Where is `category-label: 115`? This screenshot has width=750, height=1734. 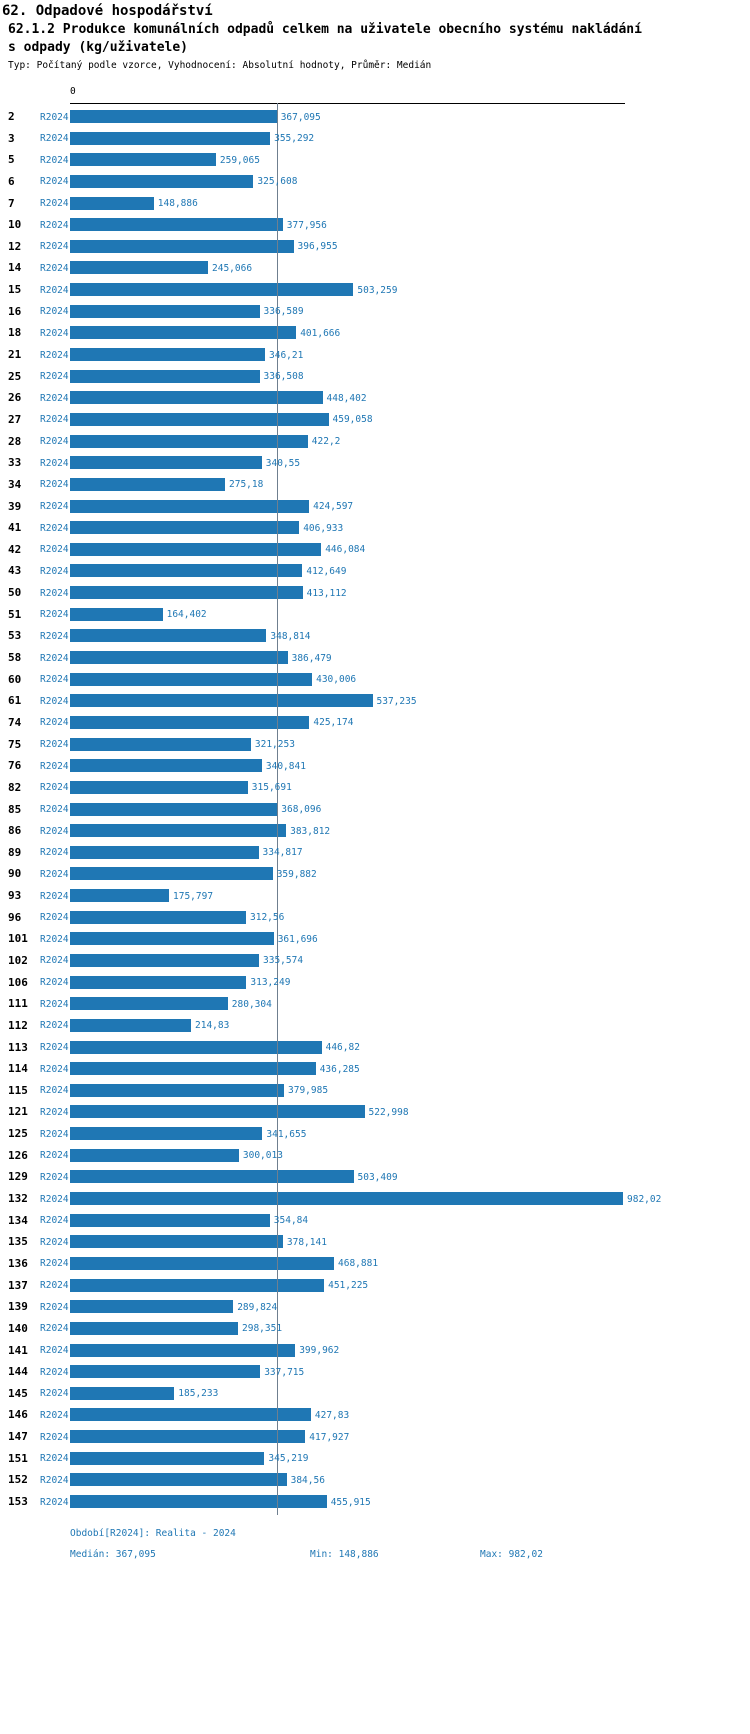 category-label: 115 is located at coordinates (18, 1090).